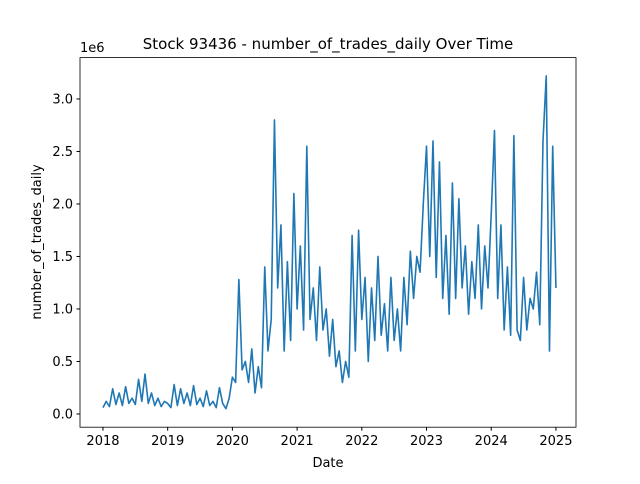 This screenshot has height=484, width=640. Describe the element at coordinates (62, 414) in the screenshot. I see `y-tick-label: 0.0` at that location.